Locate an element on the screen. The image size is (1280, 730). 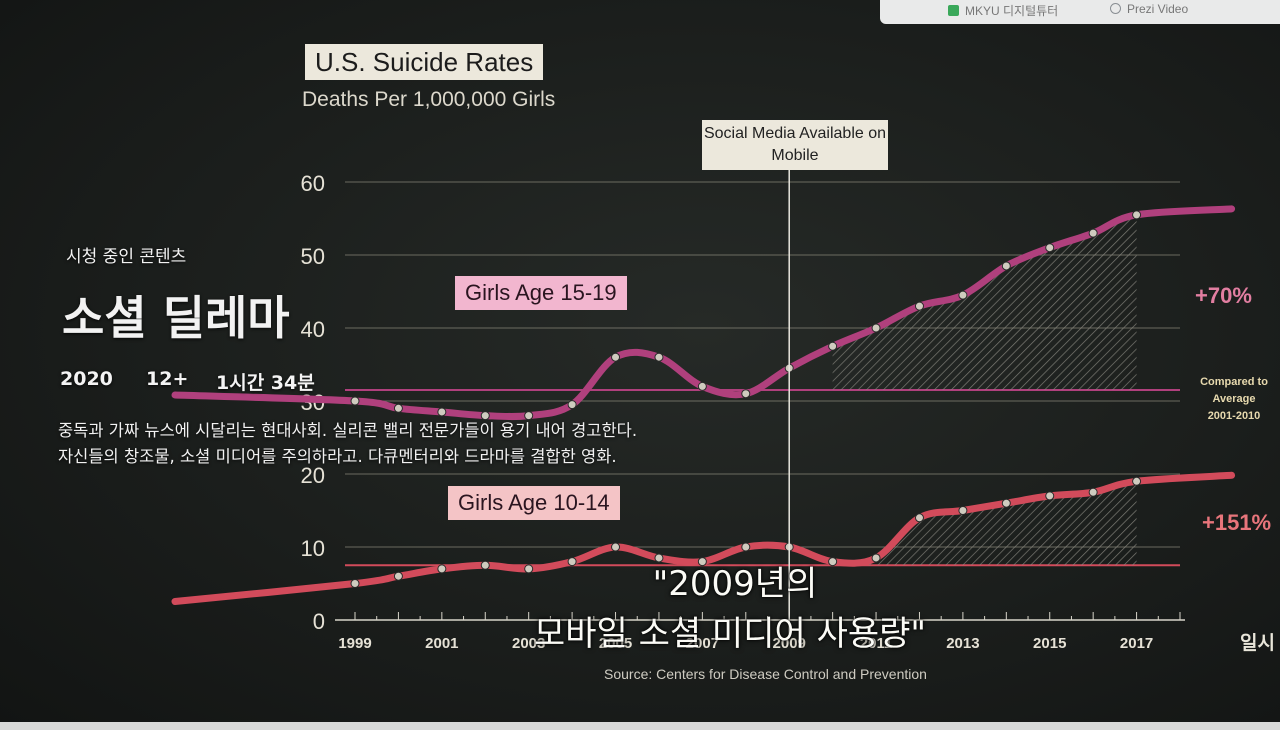
bookmark-prezi: Prezi Video is located at coordinates (1149, 9).